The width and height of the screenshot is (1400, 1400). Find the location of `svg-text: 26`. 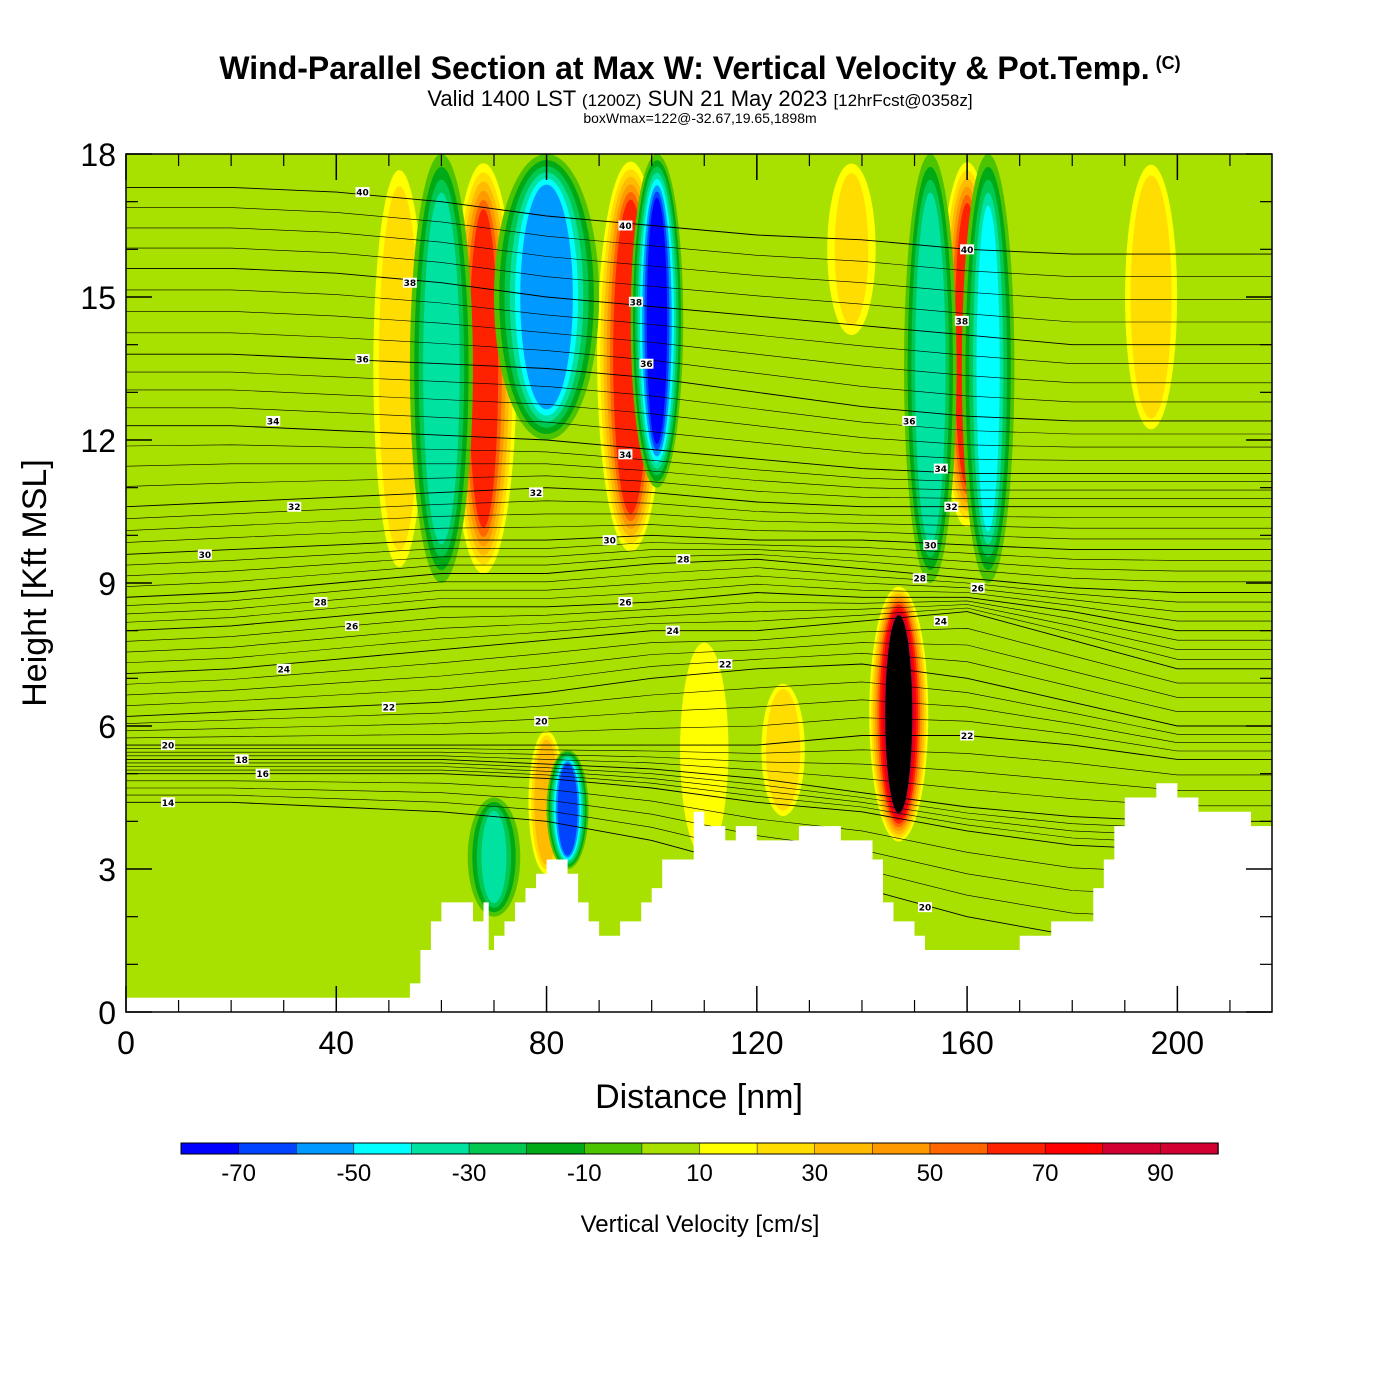

svg-text: 26 is located at coordinates (977, 589).